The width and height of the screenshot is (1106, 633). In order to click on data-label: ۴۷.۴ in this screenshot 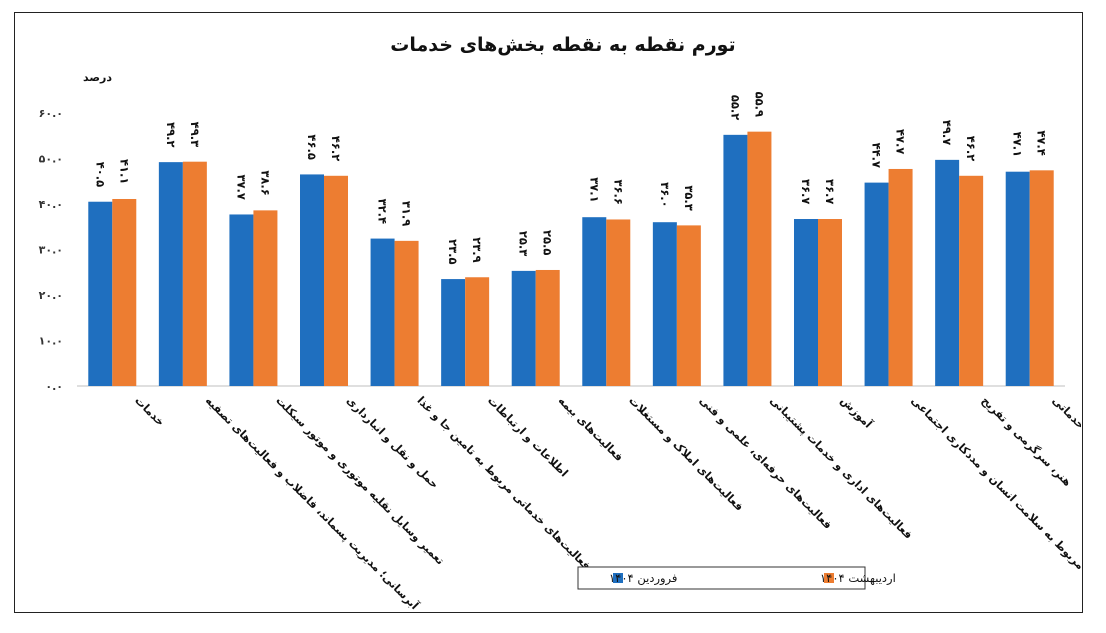, I will do `click(1042, 142)`.